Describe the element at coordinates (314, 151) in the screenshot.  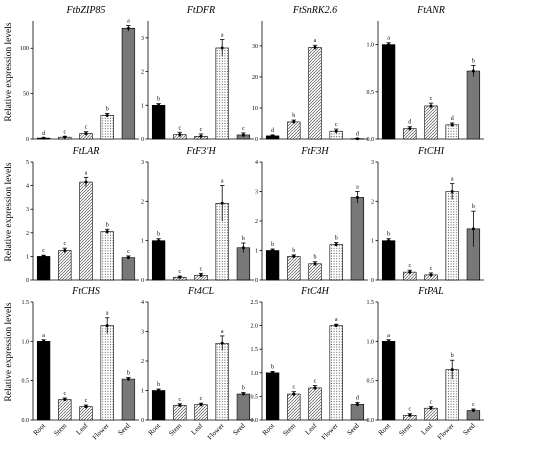
I see `panel-title: FtF3H` at that location.